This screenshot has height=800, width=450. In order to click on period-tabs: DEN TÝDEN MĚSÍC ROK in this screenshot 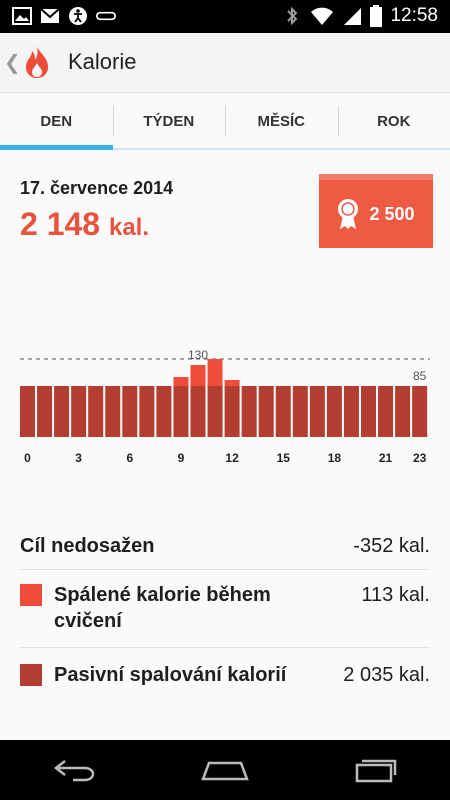, I will do `click(225, 122)`.